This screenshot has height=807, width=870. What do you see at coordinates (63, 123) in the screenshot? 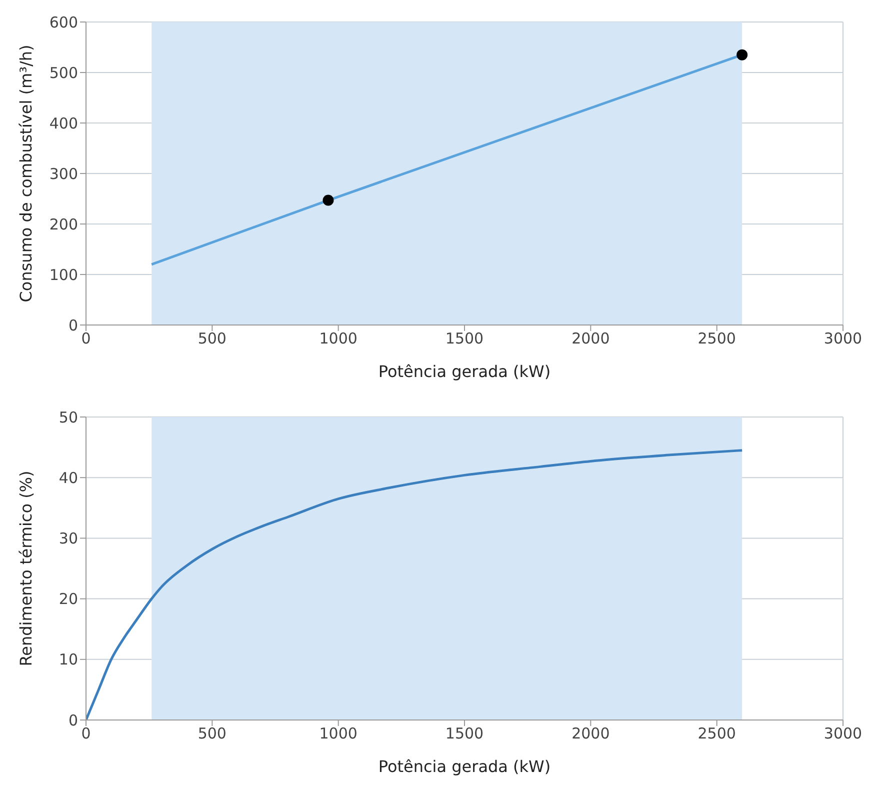
I see `y-tick-label: 400` at bounding box center [63, 123].